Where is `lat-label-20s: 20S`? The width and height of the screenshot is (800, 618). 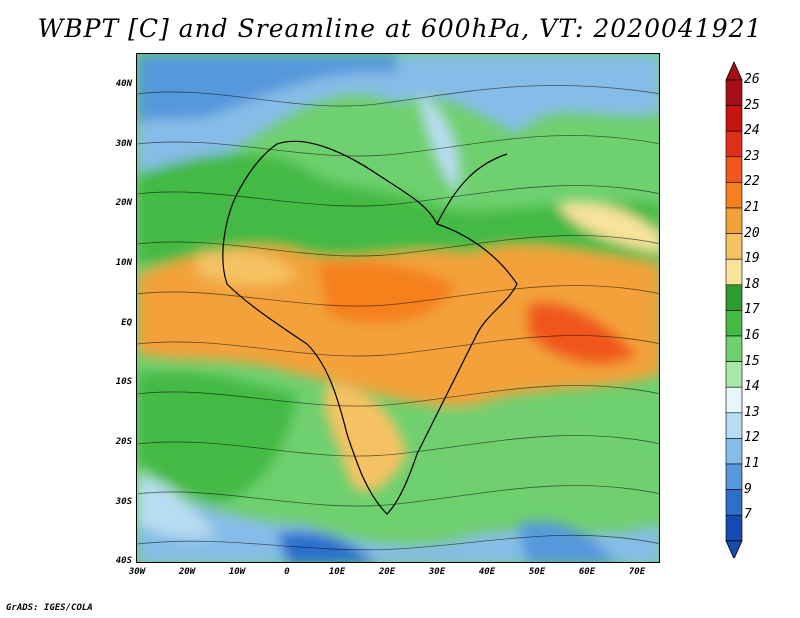
lat-label-20s: 20S is located at coordinates (123, 442).